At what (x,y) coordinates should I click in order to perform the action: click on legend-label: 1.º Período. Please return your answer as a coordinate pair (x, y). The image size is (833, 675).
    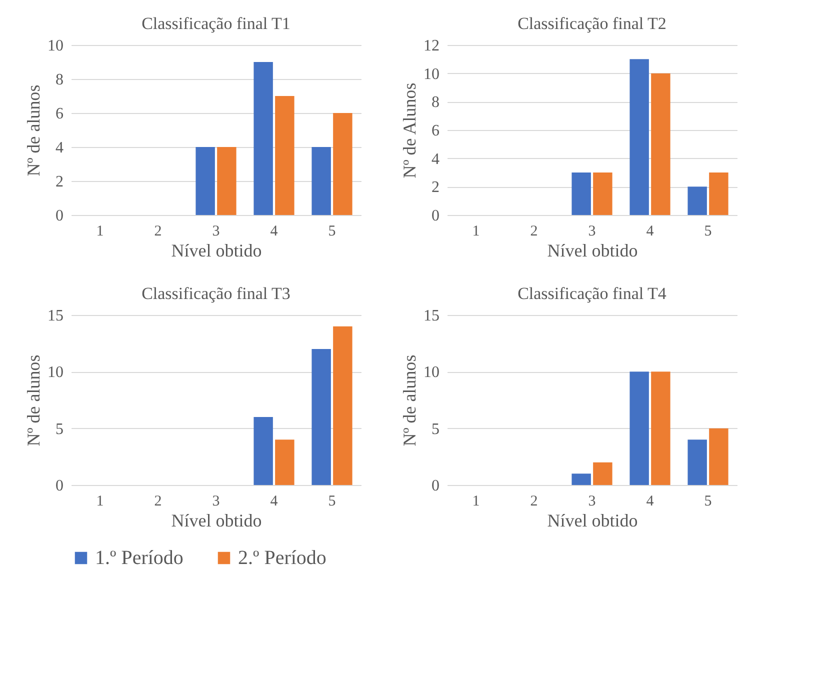
    Looking at the image, I should click on (139, 558).